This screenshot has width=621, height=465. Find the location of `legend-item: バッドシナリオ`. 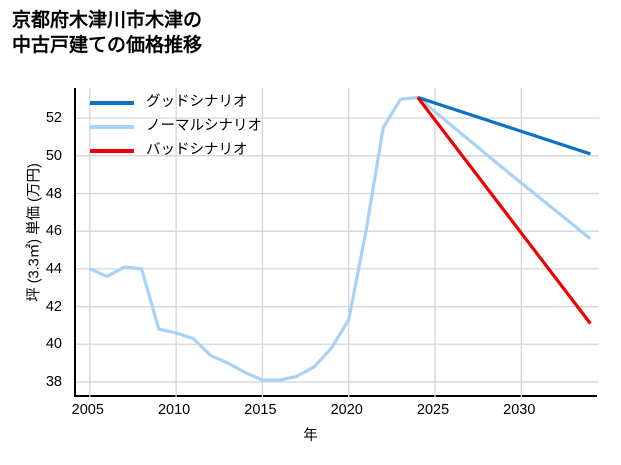

legend-item: バッドシナリオ is located at coordinates (176, 150).